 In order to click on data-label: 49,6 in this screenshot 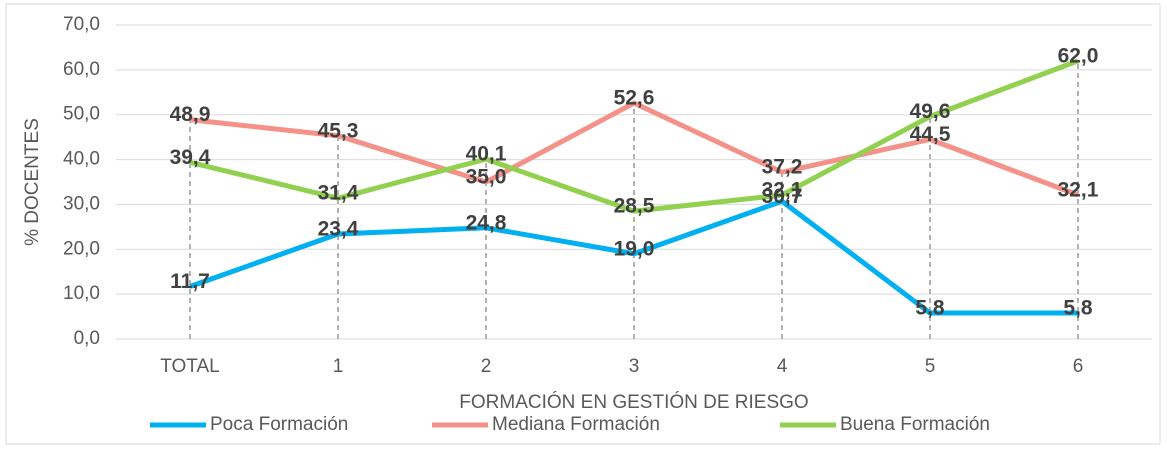, I will do `click(930, 111)`.